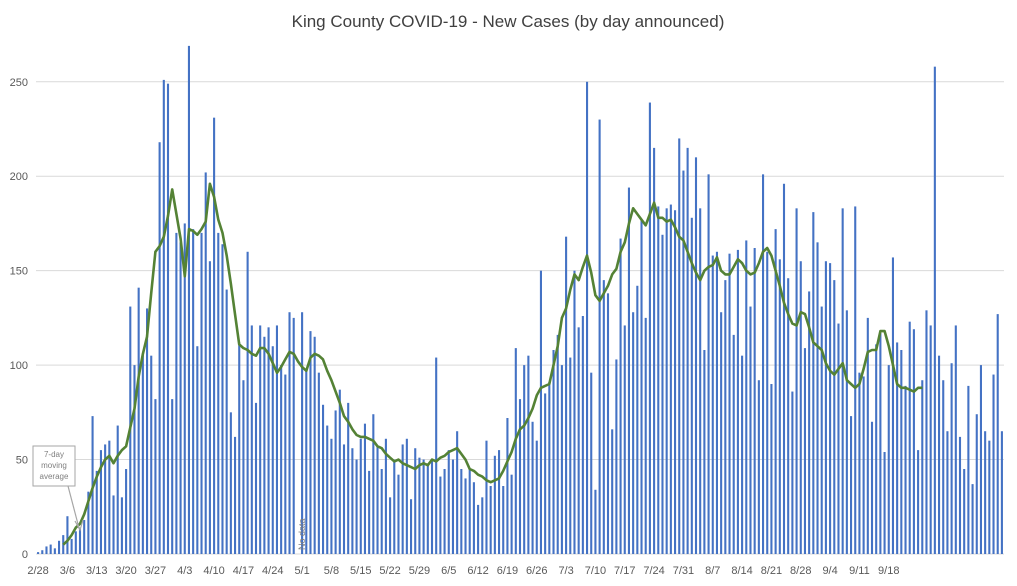  What do you see at coordinates (54, 465) in the screenshot?
I see `moving-average-callout-line2: moving` at bounding box center [54, 465].